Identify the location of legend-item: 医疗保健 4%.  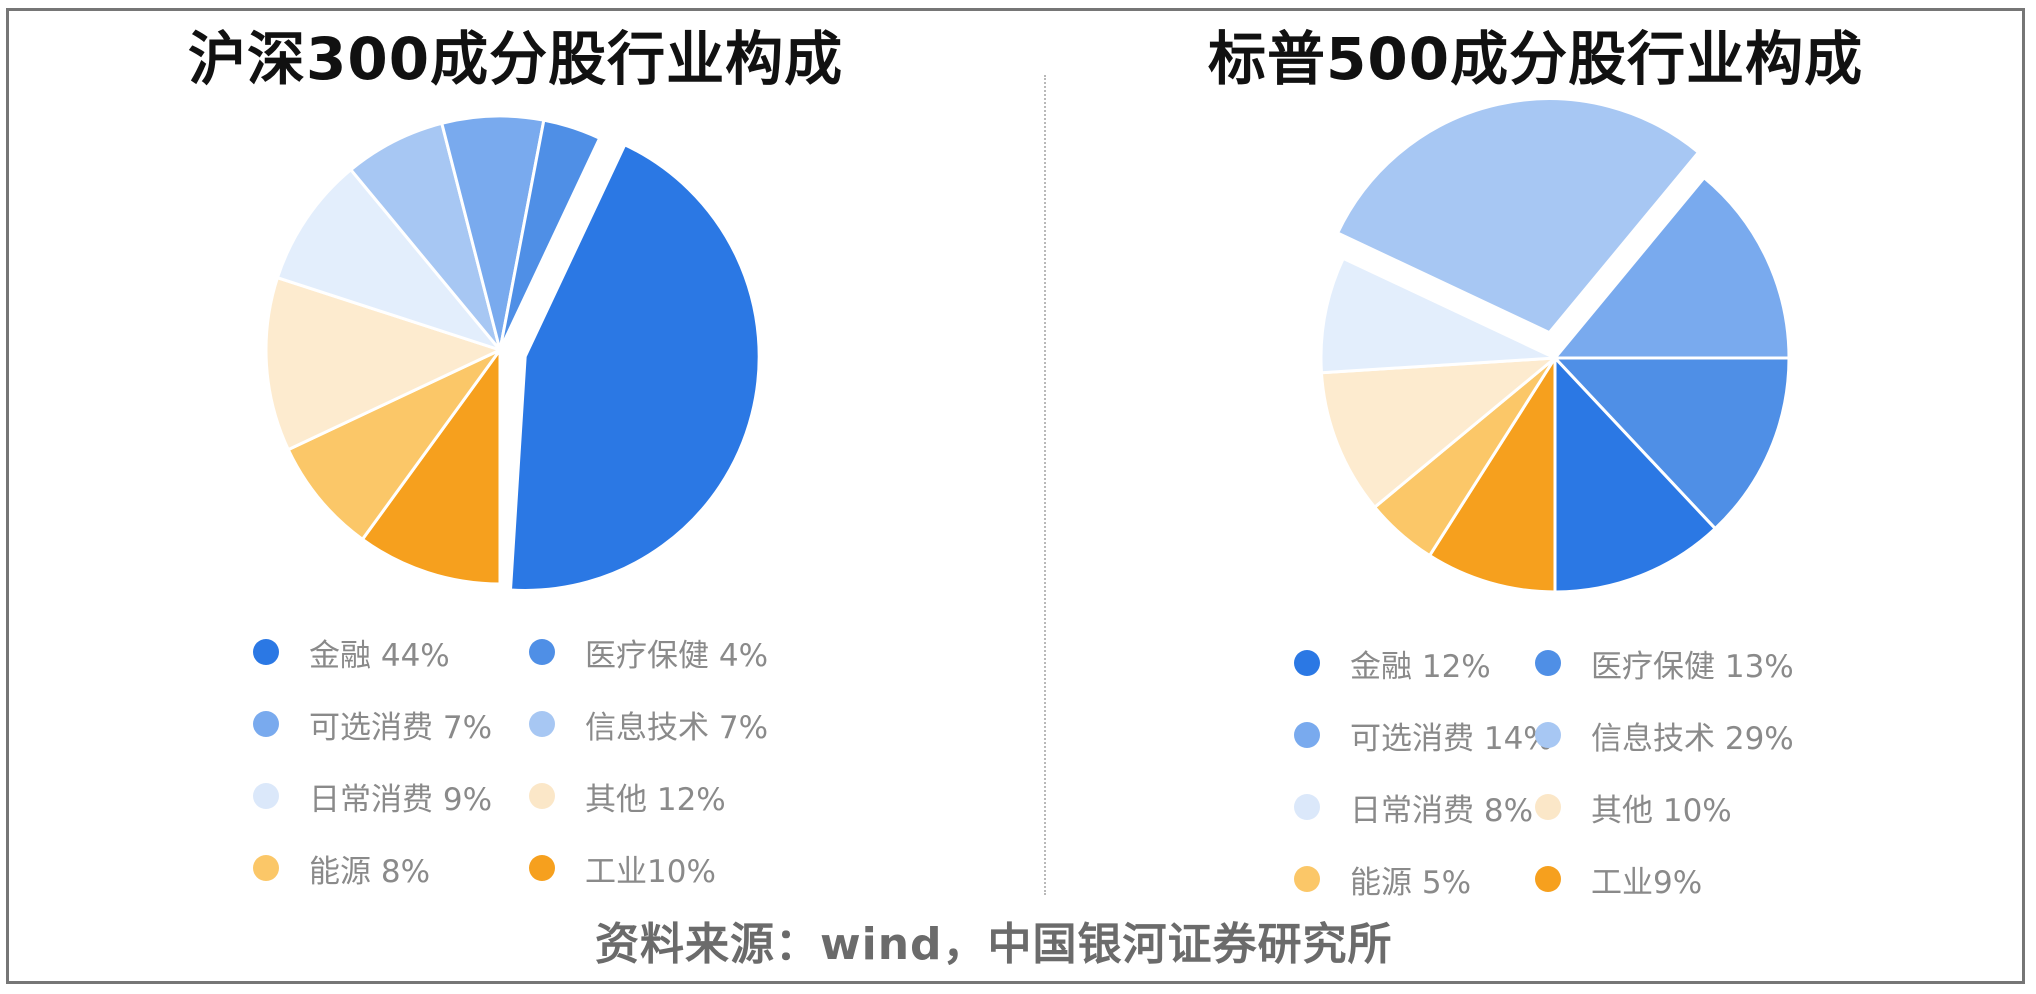
(649, 653).